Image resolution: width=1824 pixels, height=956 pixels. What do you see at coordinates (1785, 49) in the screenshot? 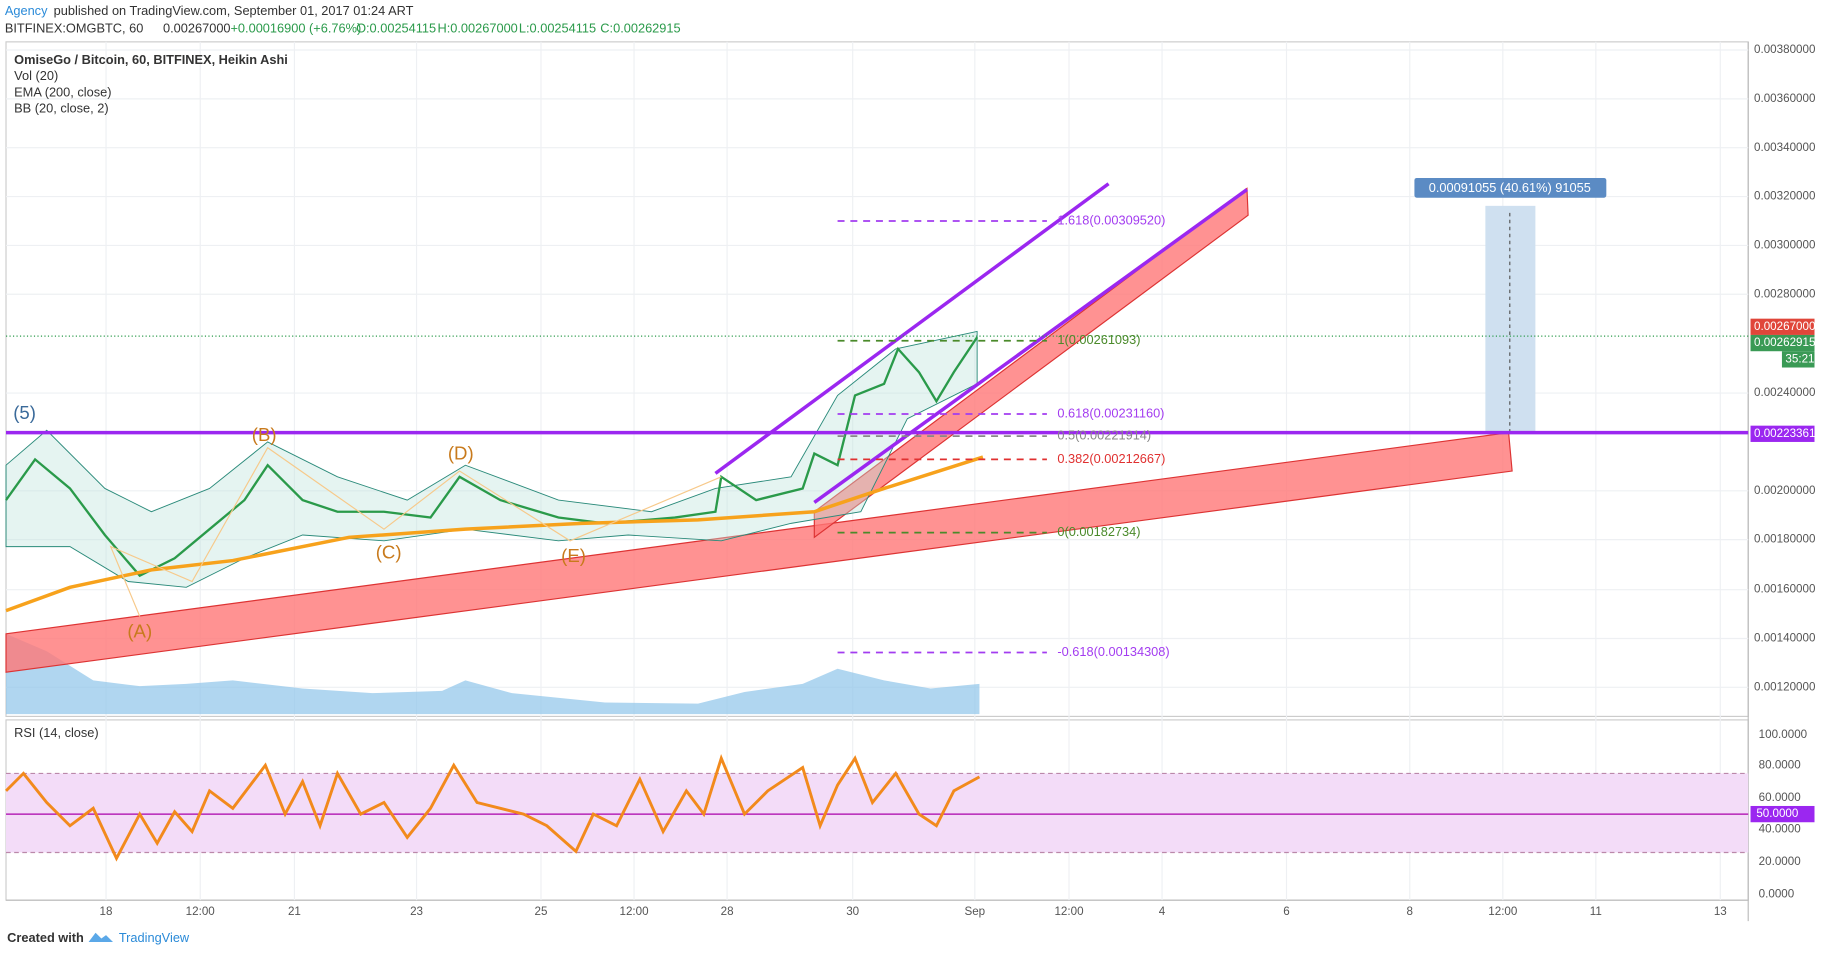
I see `price-tick-label: 0.00380000` at bounding box center [1785, 49].